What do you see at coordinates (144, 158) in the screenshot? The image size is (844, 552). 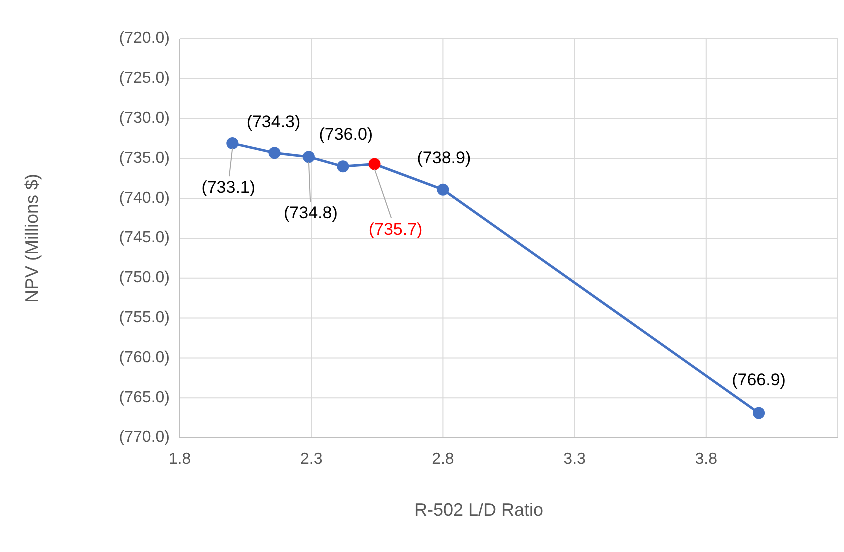 I see `y-tick-label: (735.0)` at bounding box center [144, 158].